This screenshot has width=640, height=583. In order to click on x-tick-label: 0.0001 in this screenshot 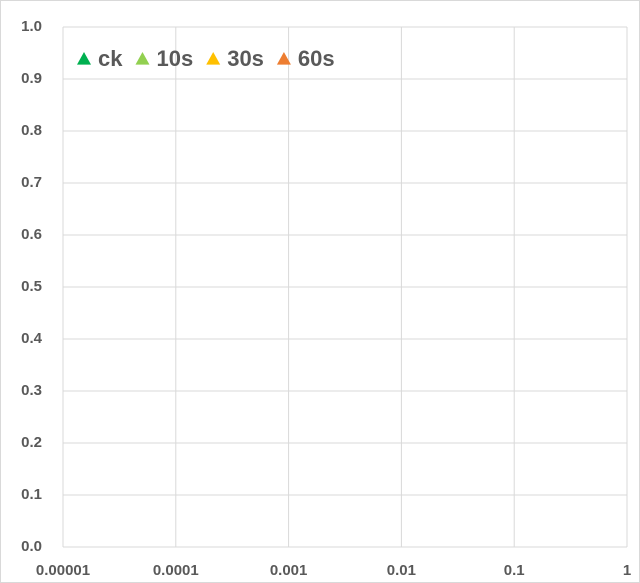, I will do `click(176, 570)`.